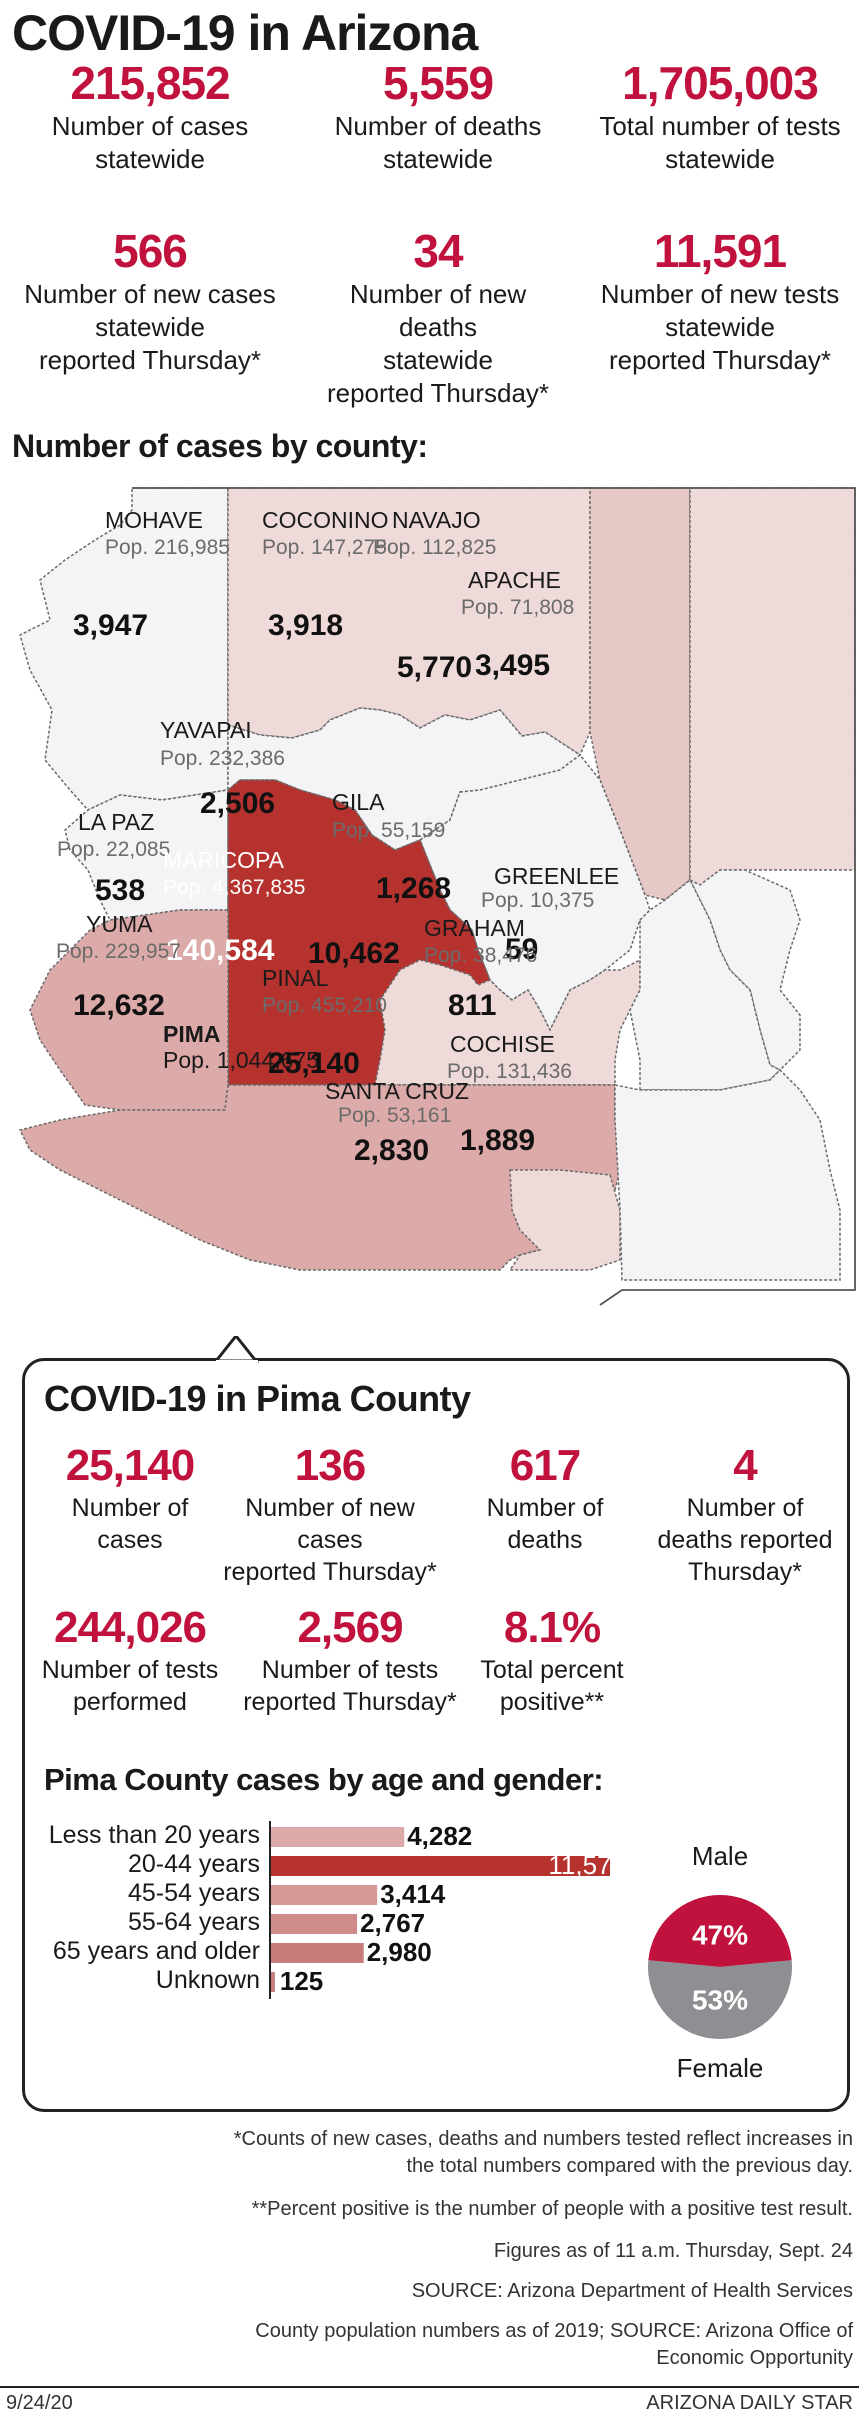 The height and width of the screenshot is (2415, 859). Describe the element at coordinates (237, 803) in the screenshot. I see `county-cases: 2,506` at that location.